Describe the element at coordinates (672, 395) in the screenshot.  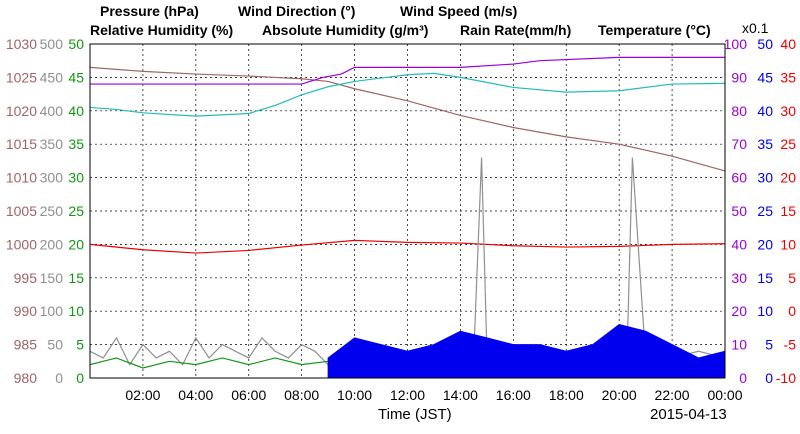
I see `x-tick-label: 22:00` at that location.